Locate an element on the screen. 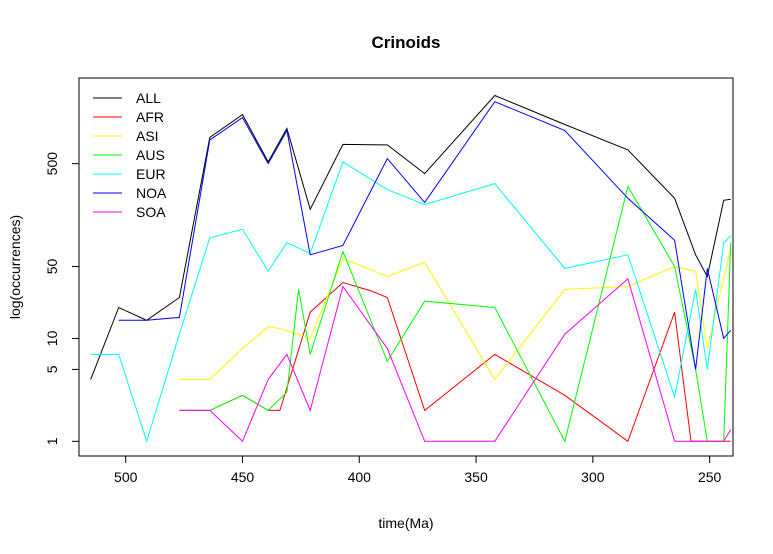 This screenshot has width=773, height=554. x-tick-label: 450 is located at coordinates (243, 477).